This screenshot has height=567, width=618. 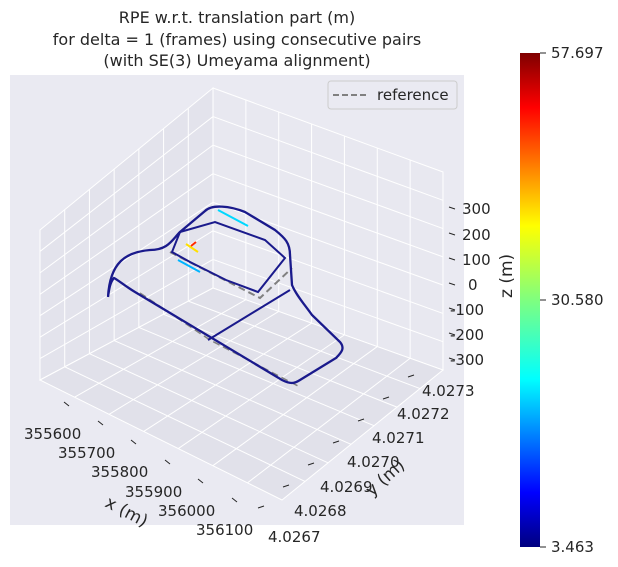 I want to click on x-tick-label: 355600, so click(x=52, y=434).